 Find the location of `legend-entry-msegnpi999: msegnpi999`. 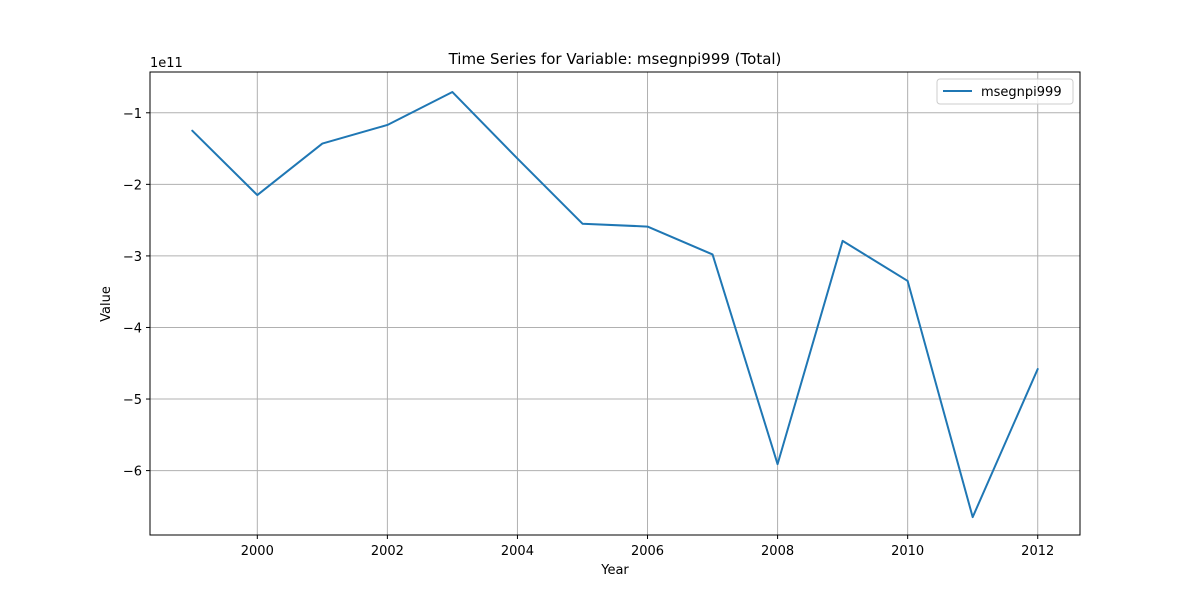

legend-entry-msegnpi999: msegnpi999 is located at coordinates (1021, 92).